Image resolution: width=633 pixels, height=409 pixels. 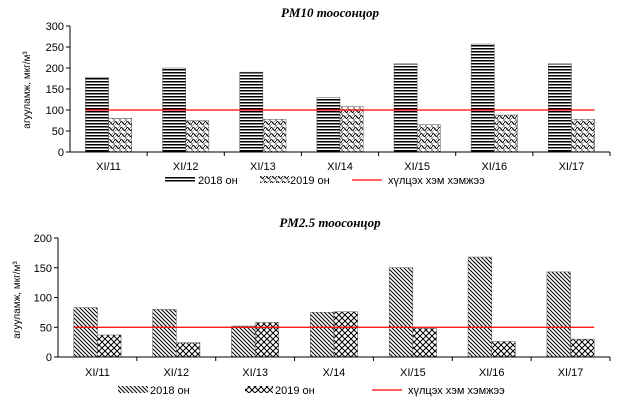 I want to click on y-tick-label: 250, so click(x=55, y=48).